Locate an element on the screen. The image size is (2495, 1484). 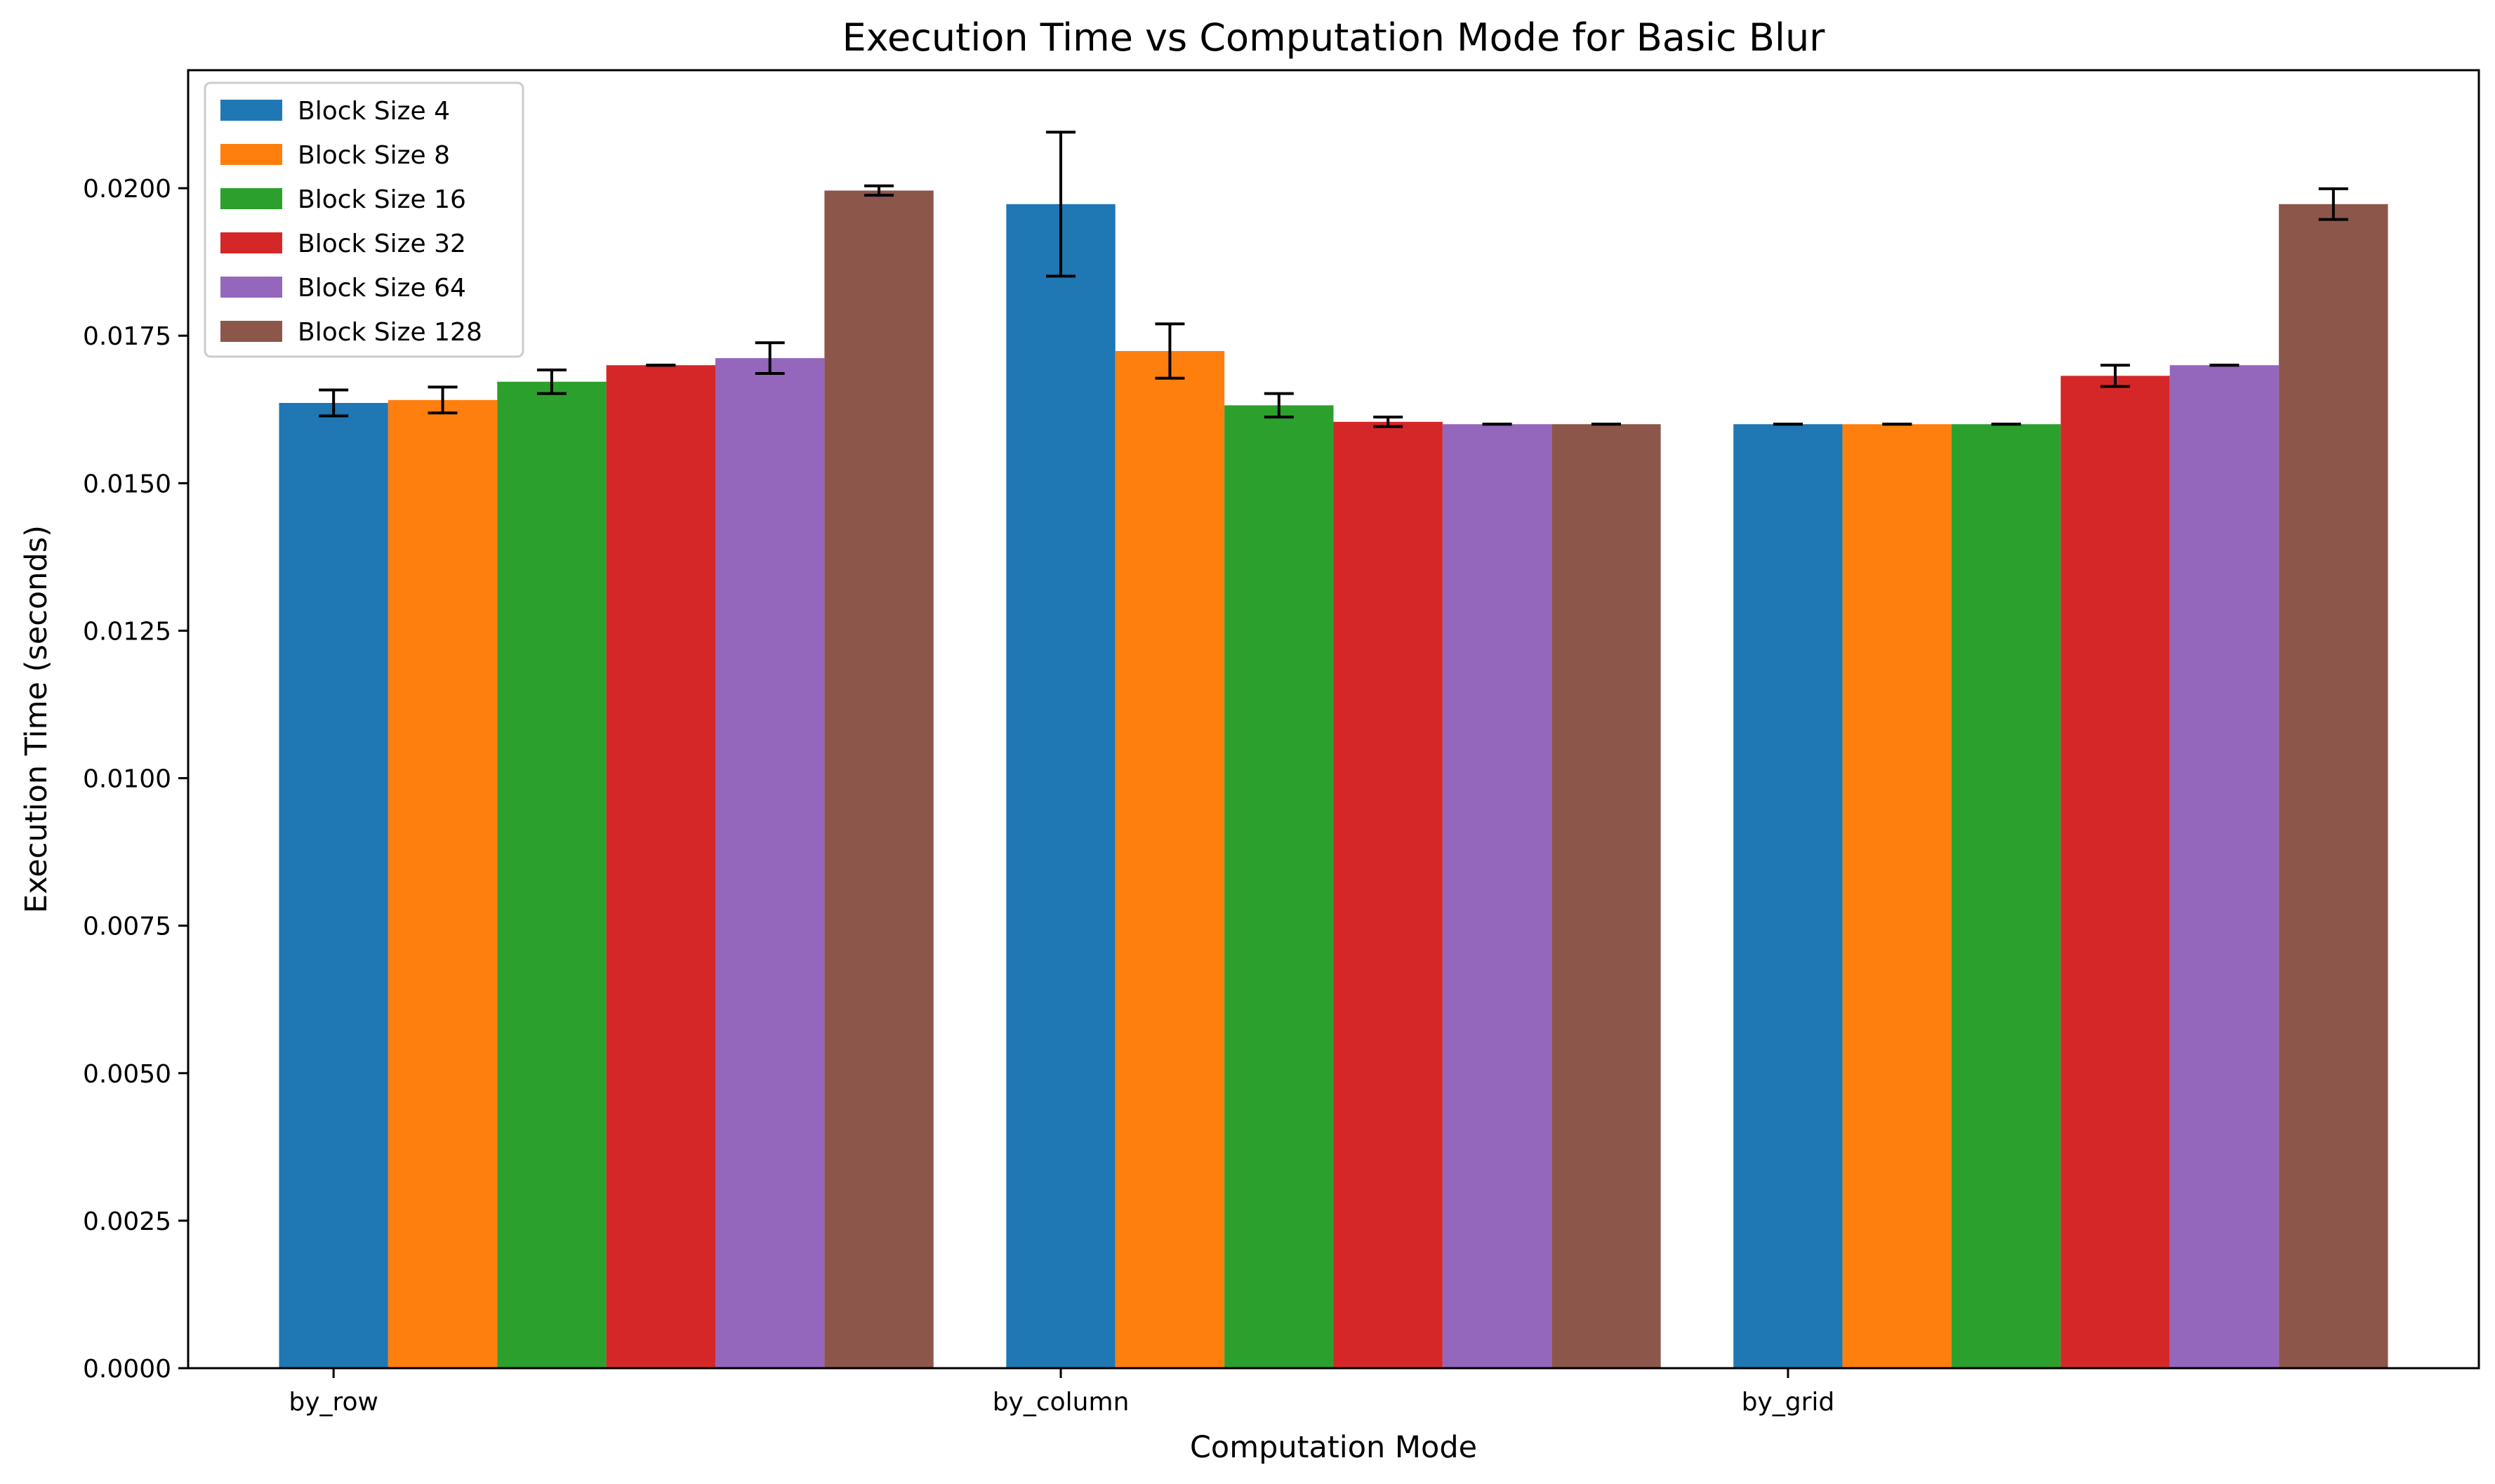
x-tick-label-by_column: by_column is located at coordinates (1061, 1402).